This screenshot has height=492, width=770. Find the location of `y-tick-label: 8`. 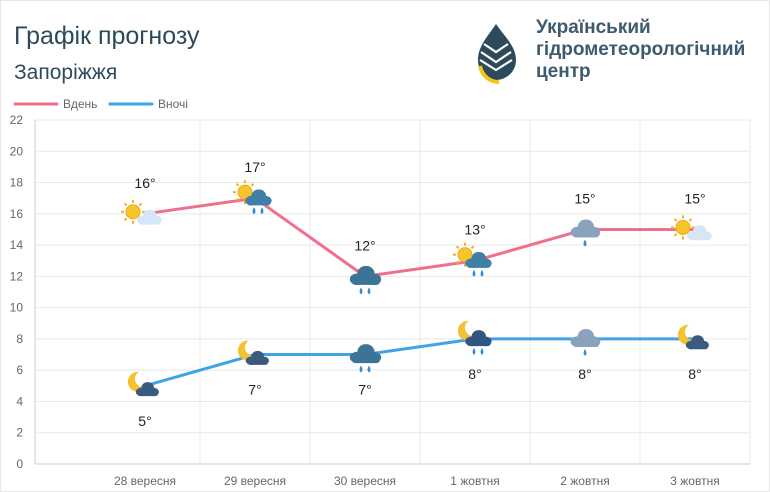

y-tick-label: 8 is located at coordinates (19, 339).